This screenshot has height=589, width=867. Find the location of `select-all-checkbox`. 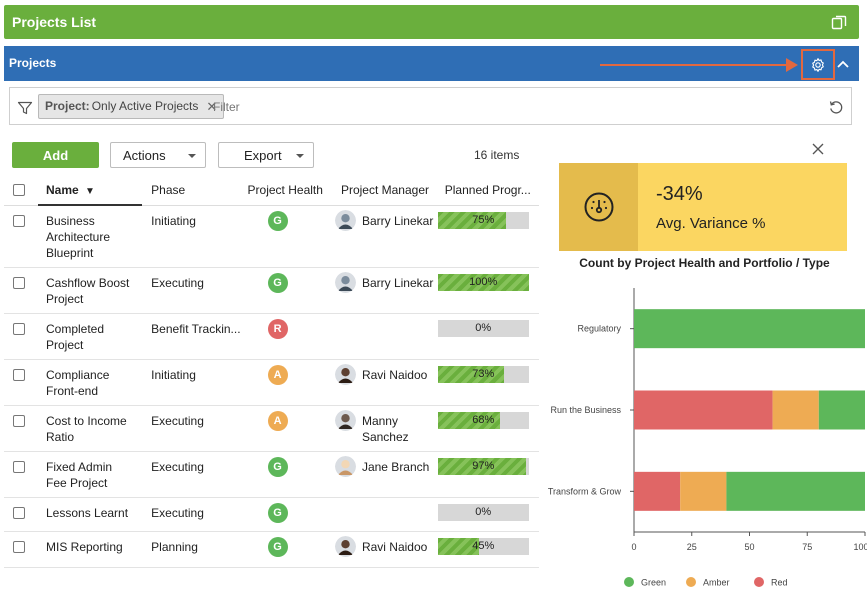

select-all-checkbox is located at coordinates (19, 189).